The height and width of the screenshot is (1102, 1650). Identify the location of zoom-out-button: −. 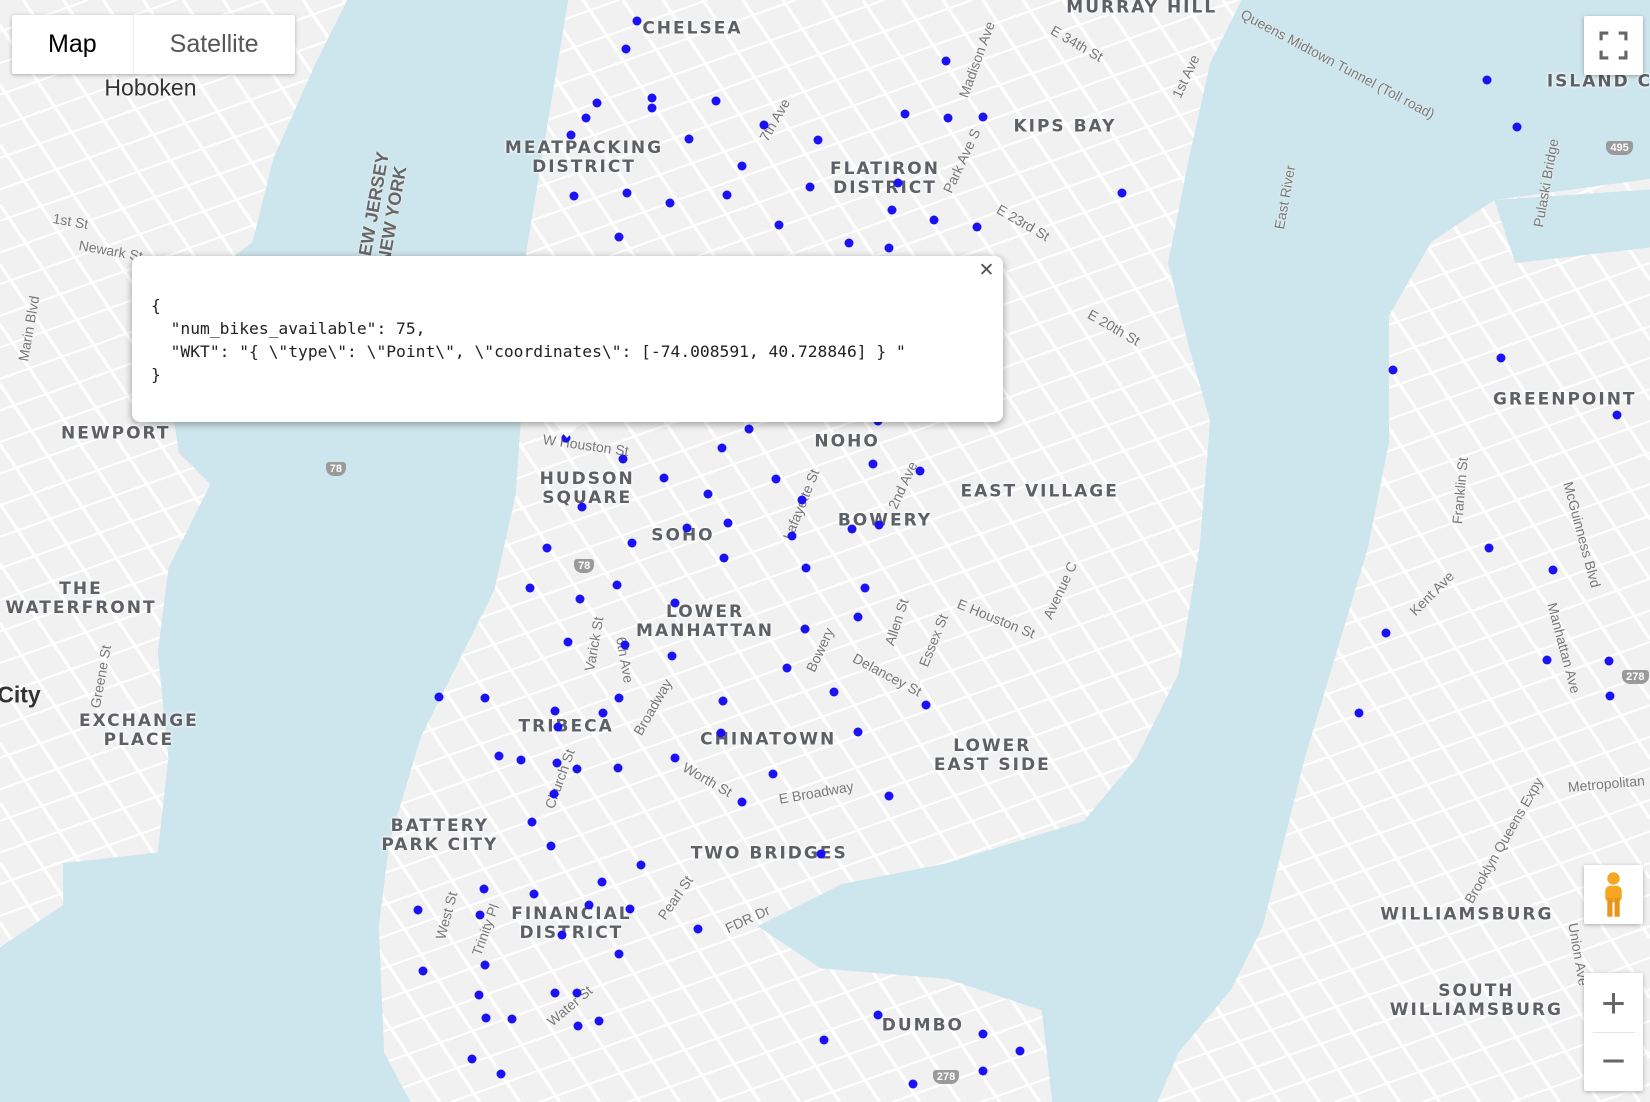
(1613, 1060).